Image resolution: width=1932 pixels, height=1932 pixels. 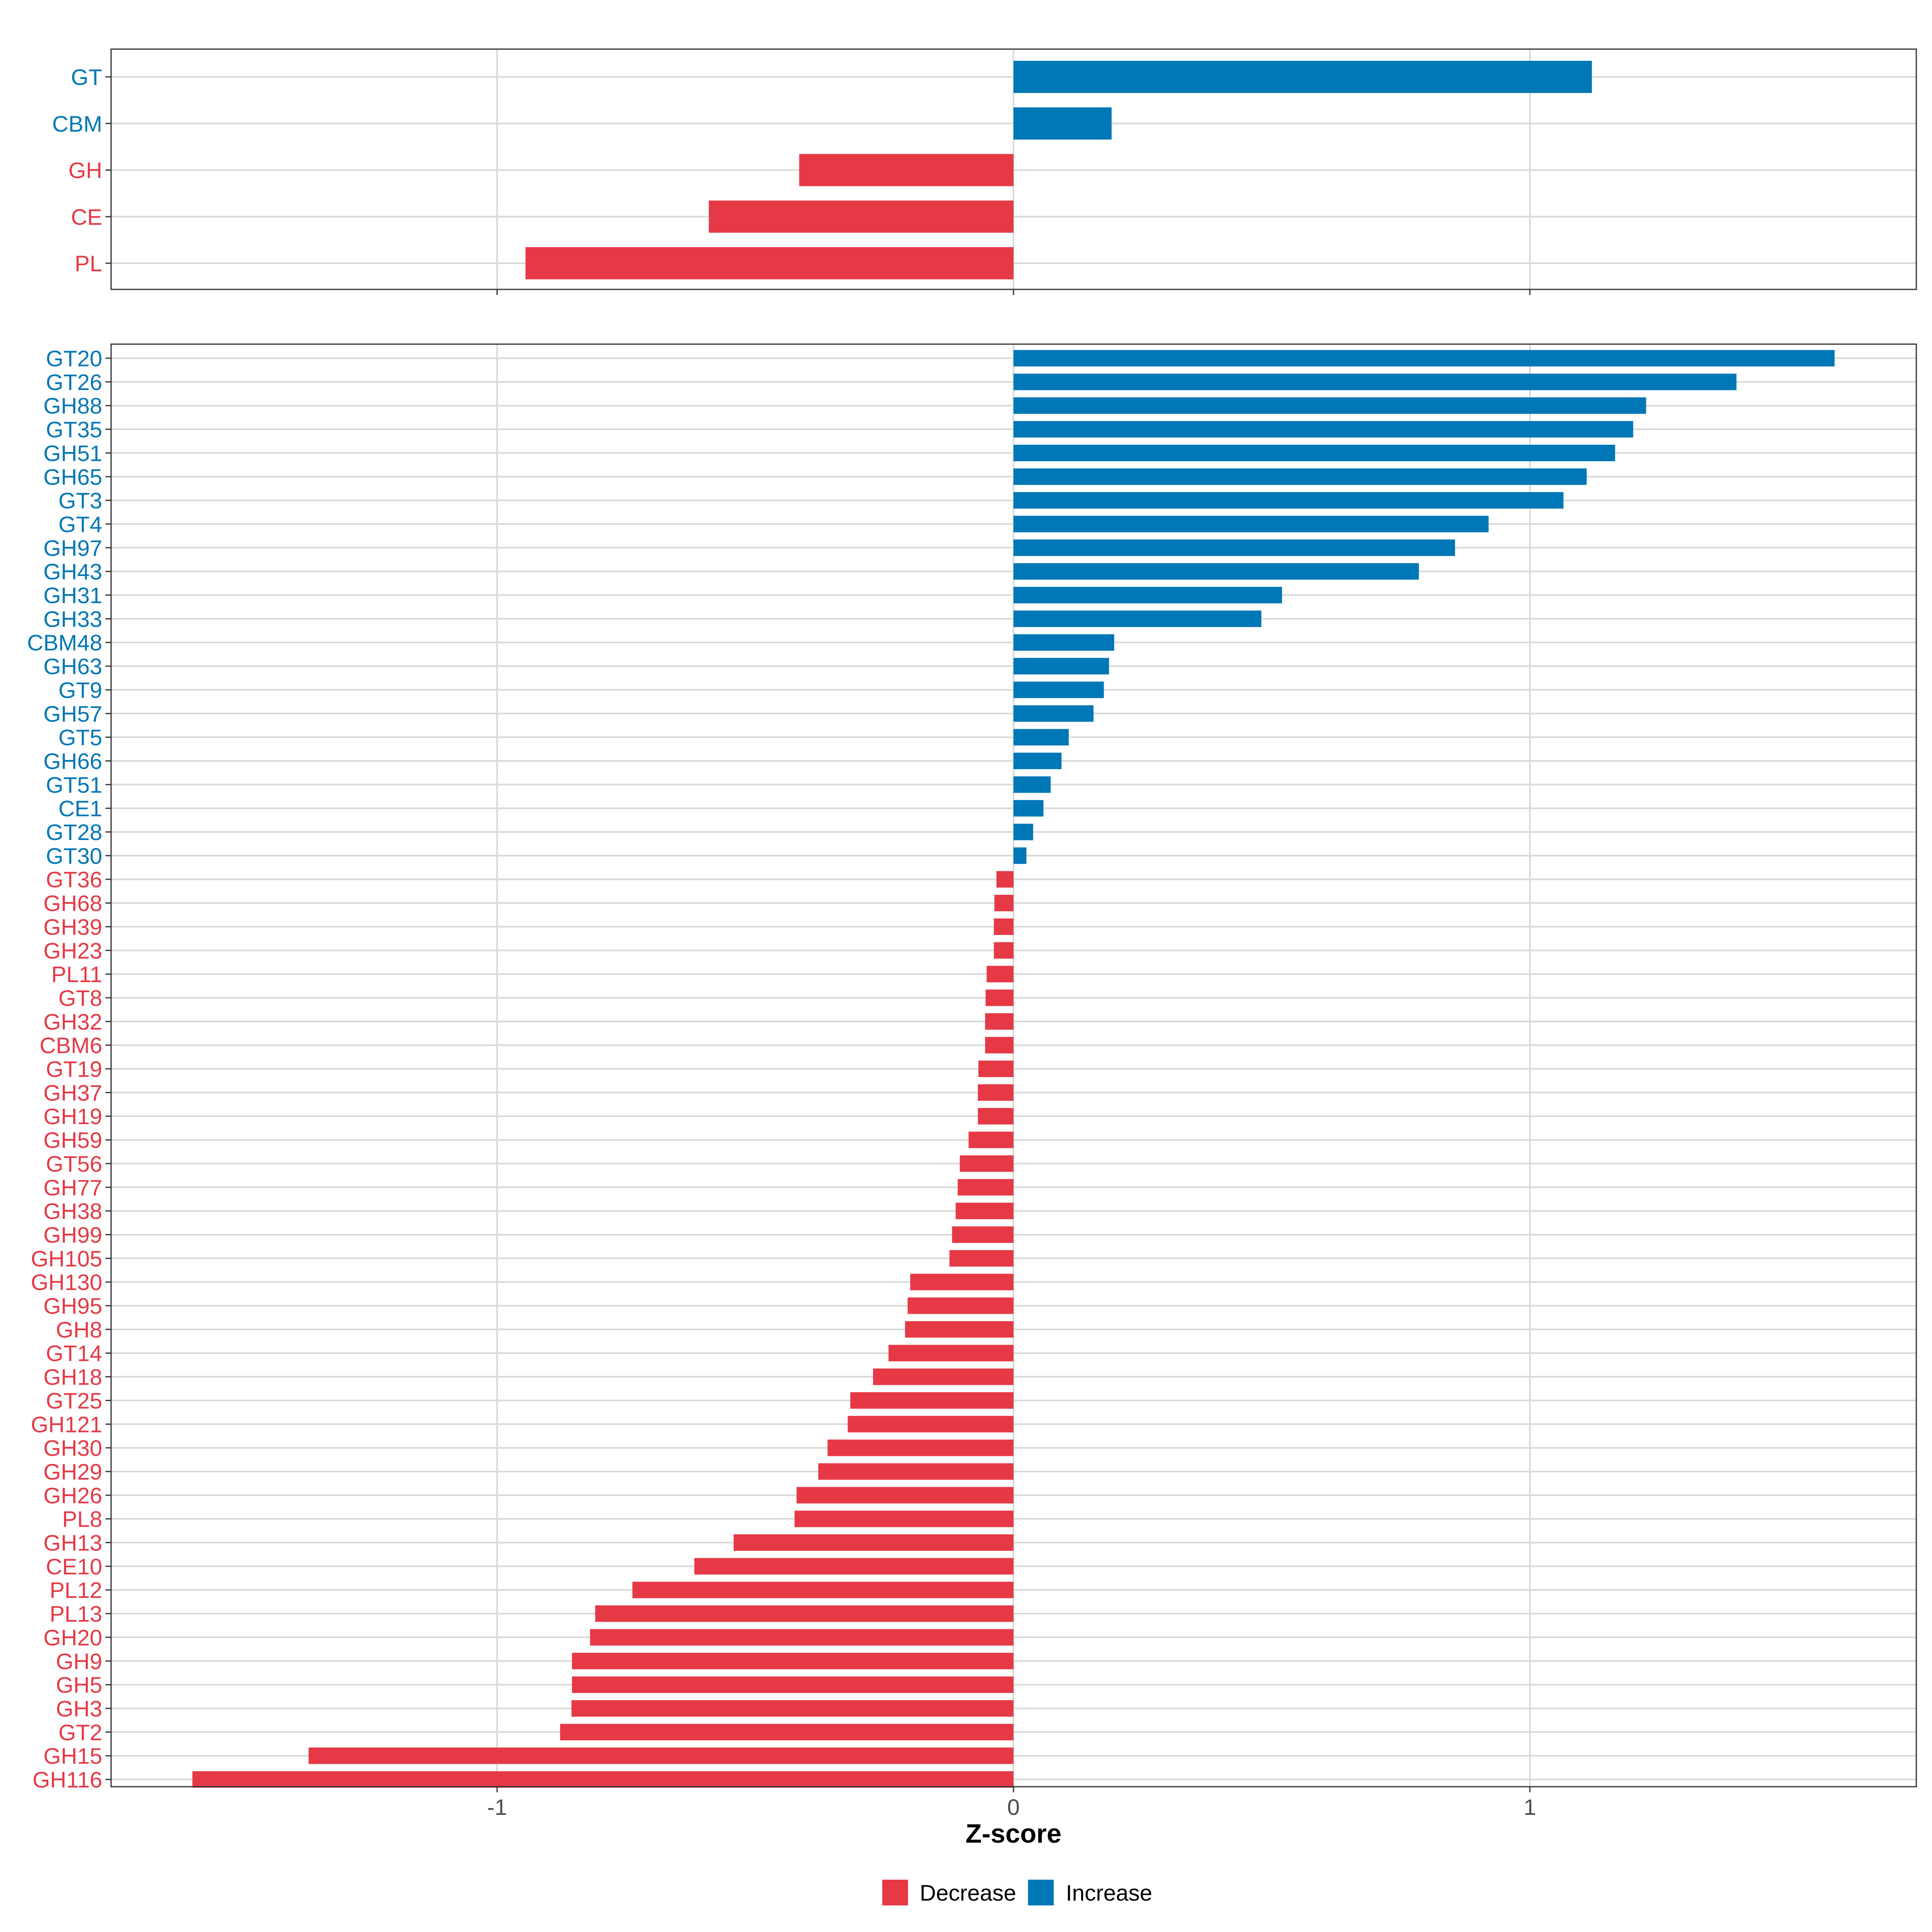 I want to click on category-label-GH13: GH13, so click(x=72, y=1543).